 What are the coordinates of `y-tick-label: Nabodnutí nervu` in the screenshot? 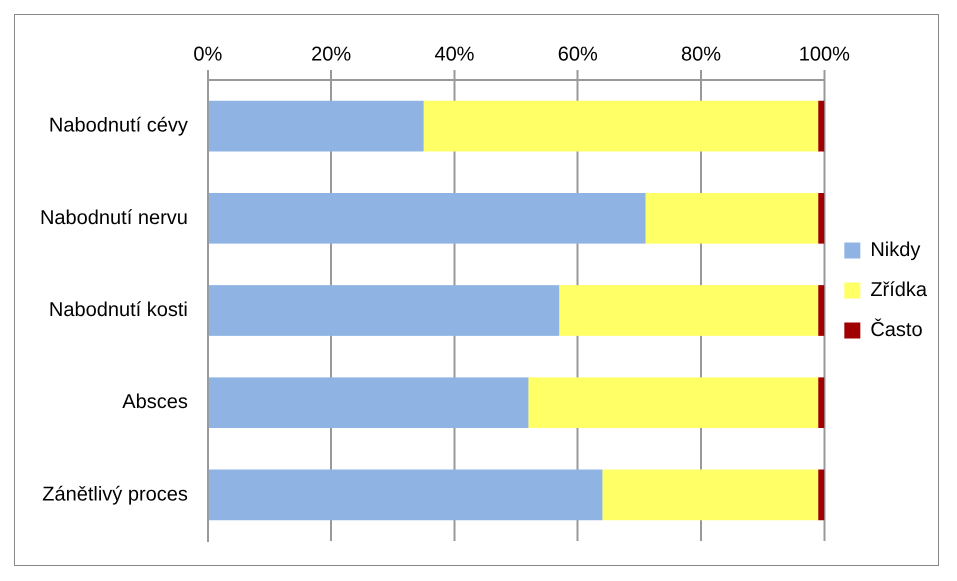 It's located at (114, 217).